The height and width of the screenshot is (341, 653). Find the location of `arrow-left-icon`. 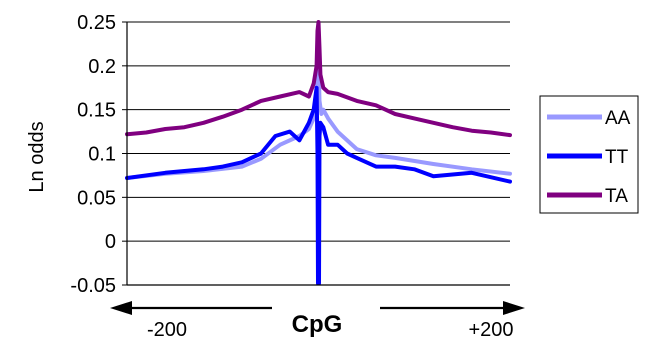

arrow-left-icon is located at coordinates (121, 308).